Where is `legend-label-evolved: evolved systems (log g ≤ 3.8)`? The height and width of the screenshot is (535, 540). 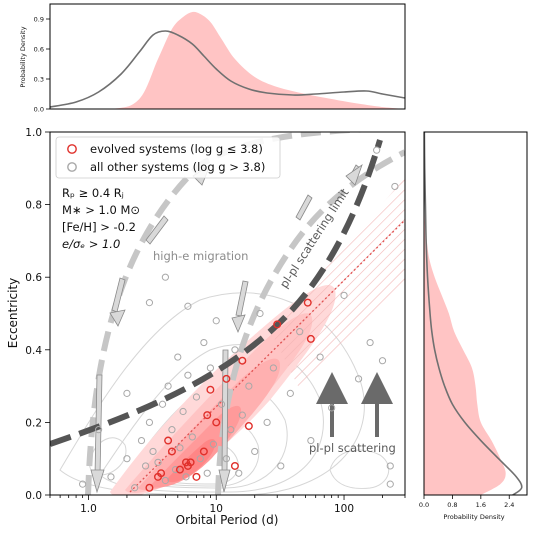 legend-label-evolved: evolved systems (log g ≤ 3.8) is located at coordinates (176, 149).